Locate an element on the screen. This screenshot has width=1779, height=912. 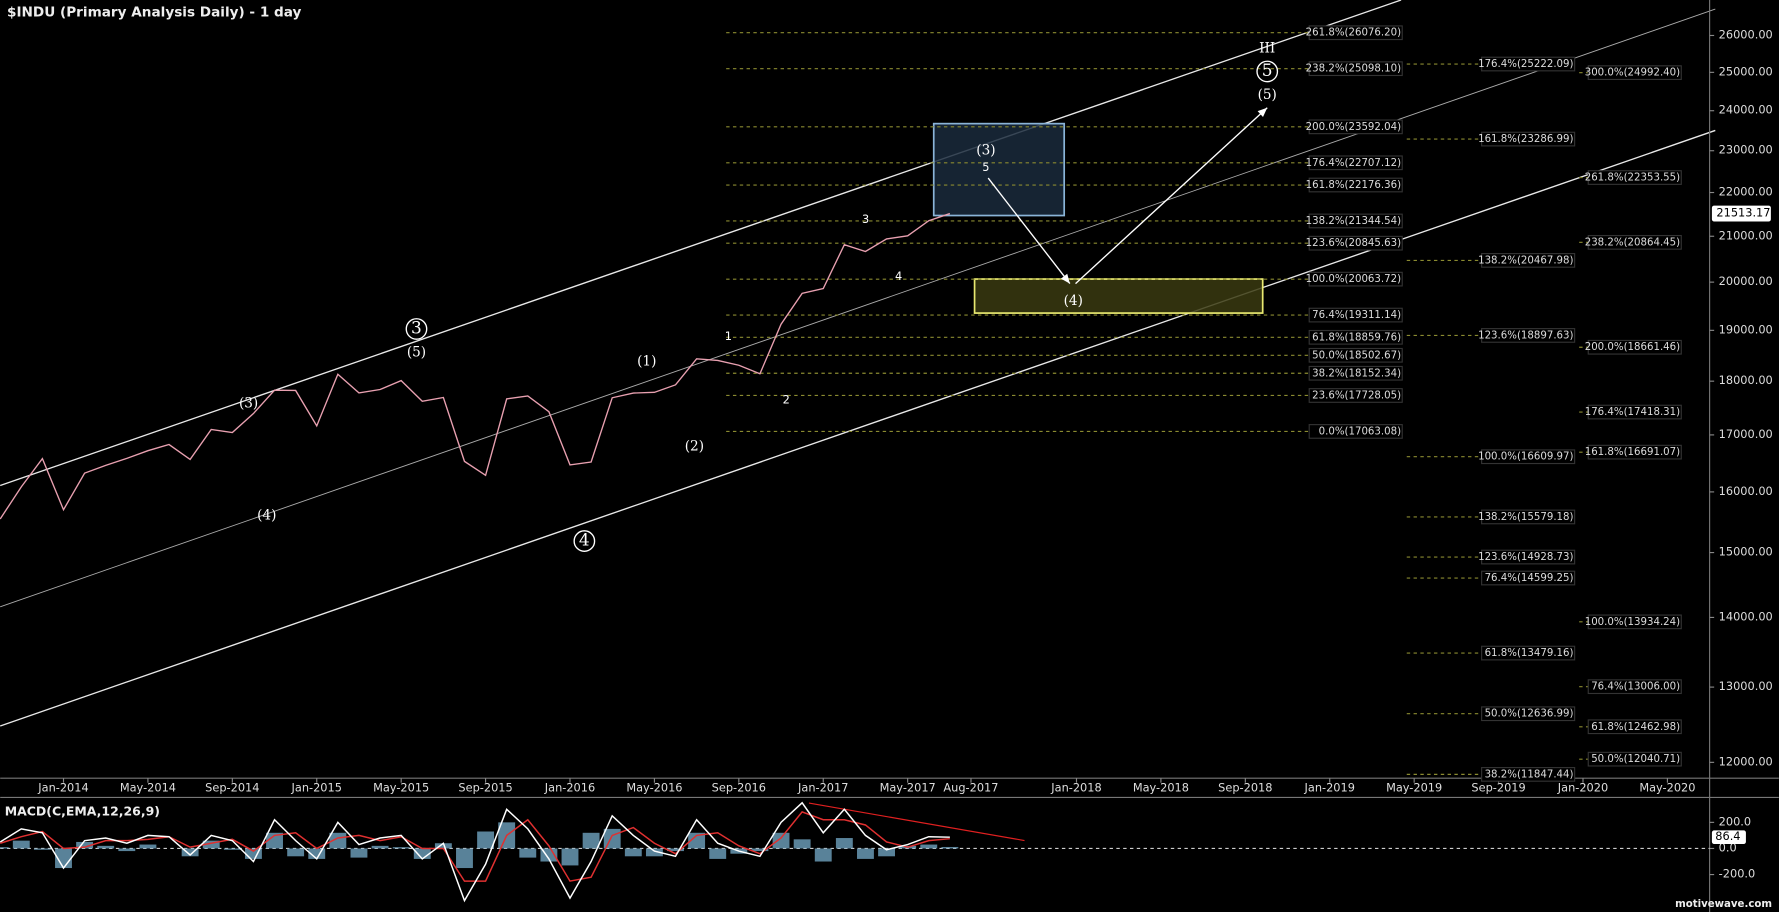
panel-title: MACD(C,EMA,12,26,9) is located at coordinates (82, 811).